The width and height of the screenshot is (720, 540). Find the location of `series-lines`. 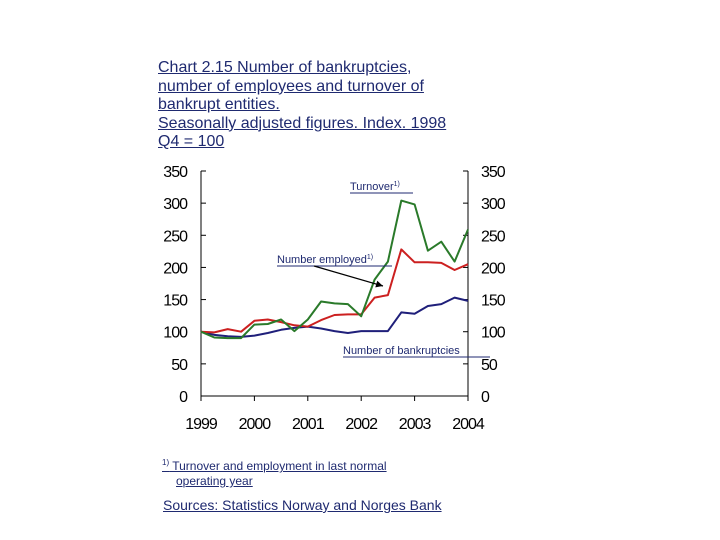

series-lines is located at coordinates (334, 269).